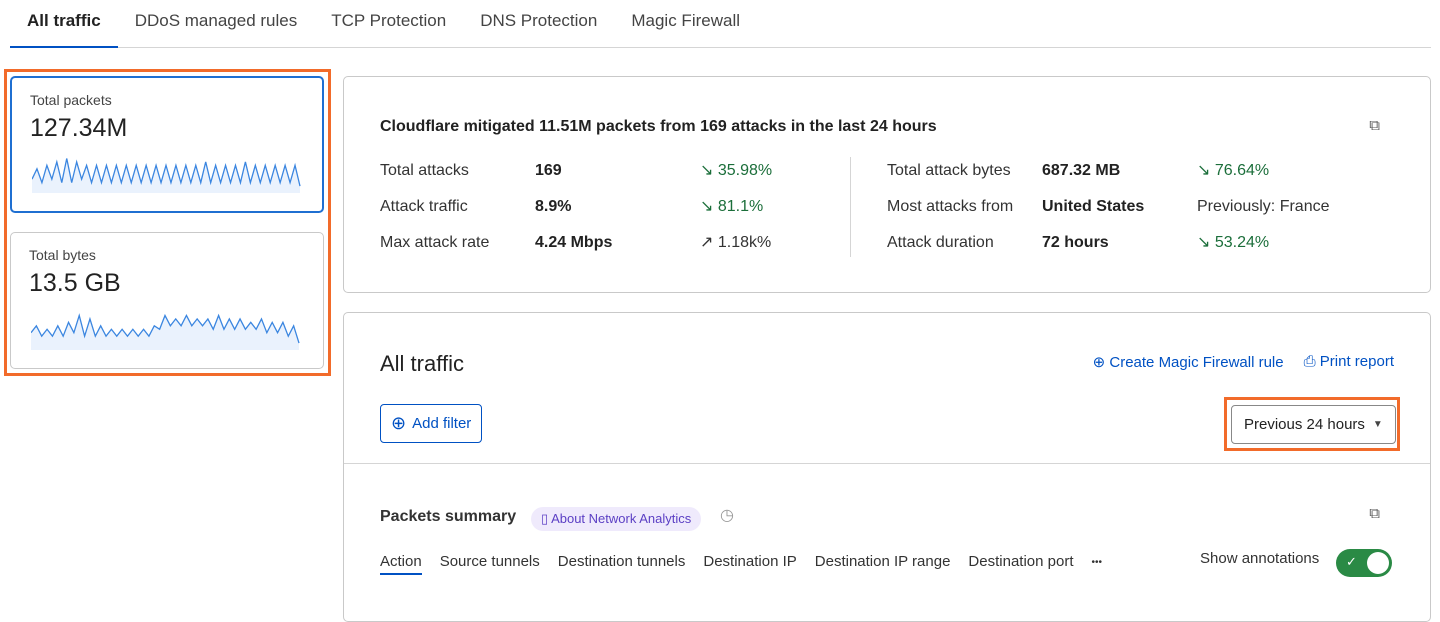 This screenshot has width=1440, height=622. I want to click on stat-row: Attack traffic 8.9% ↘ 81.1%, so click(620, 207).